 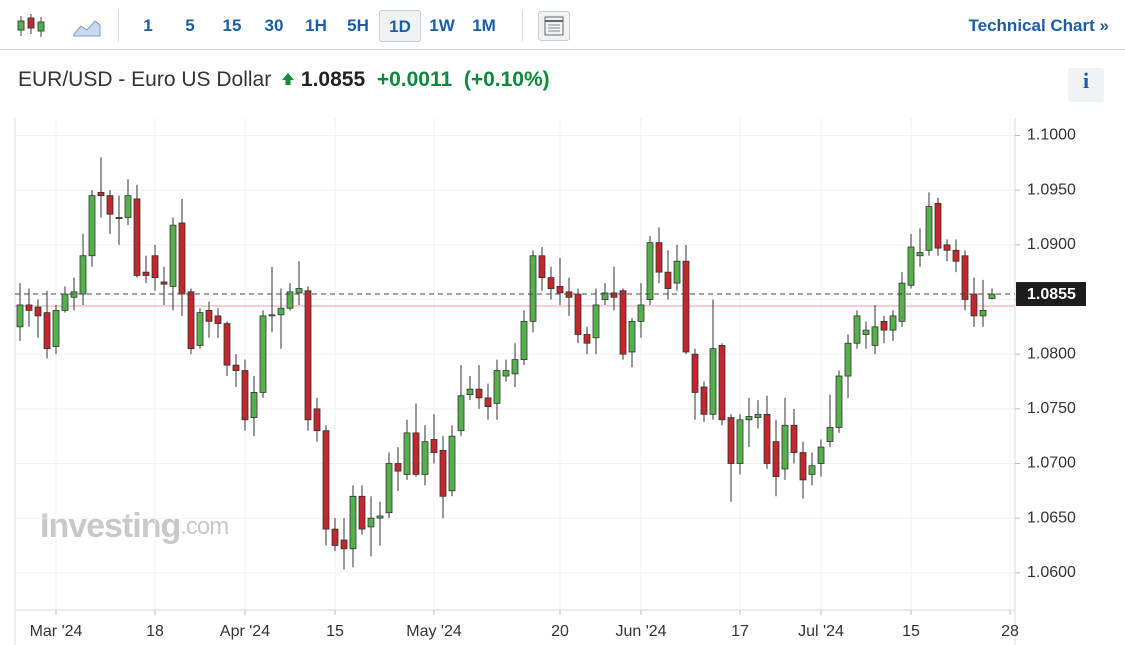 I want to click on interval-button: 1H, so click(x=316, y=25).